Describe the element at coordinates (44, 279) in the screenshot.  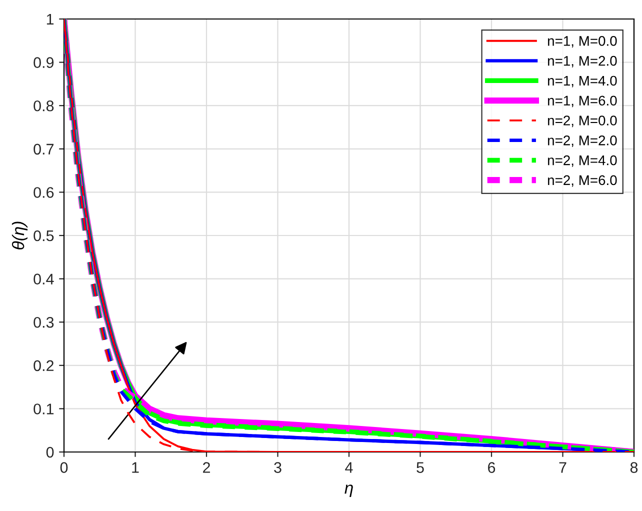
I see `y-tick-label: 0.4` at that location.